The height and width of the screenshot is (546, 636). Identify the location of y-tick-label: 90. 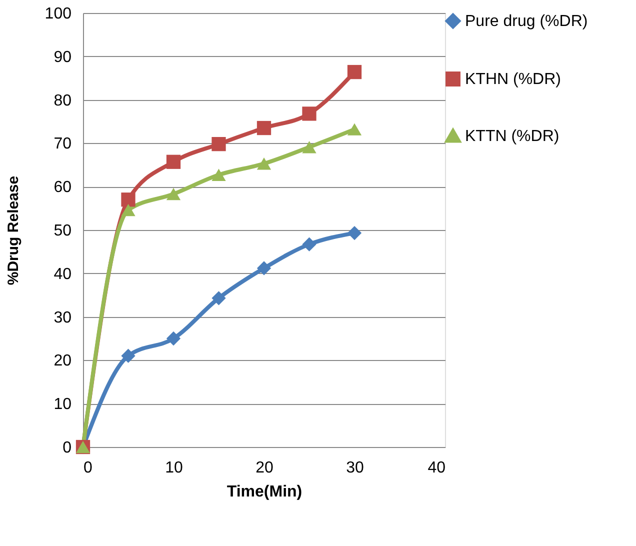
(63, 57).